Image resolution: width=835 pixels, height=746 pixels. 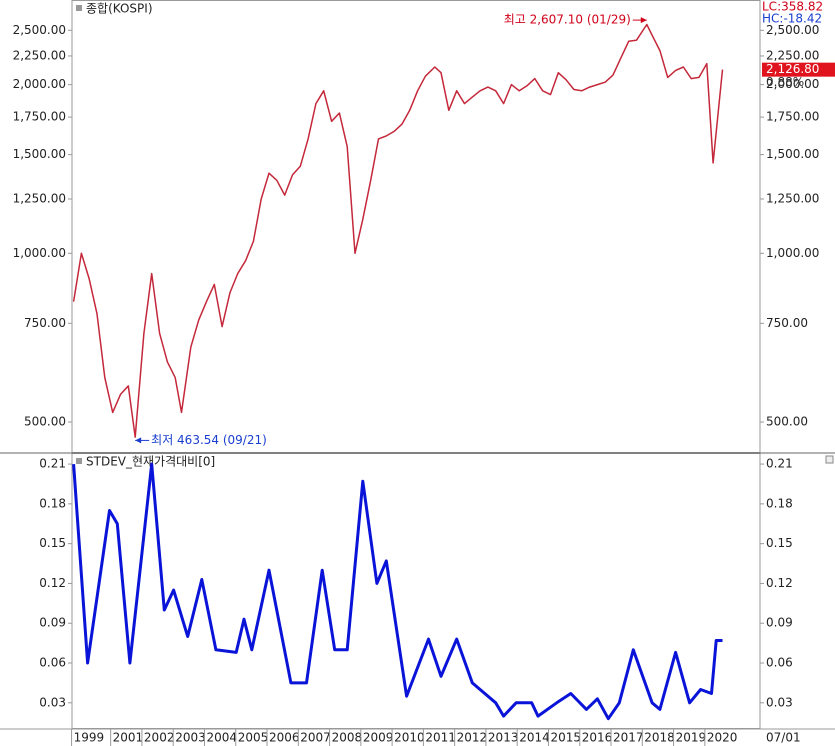 I want to click on panel-title: 종합(KOSPI), so click(x=119, y=9).